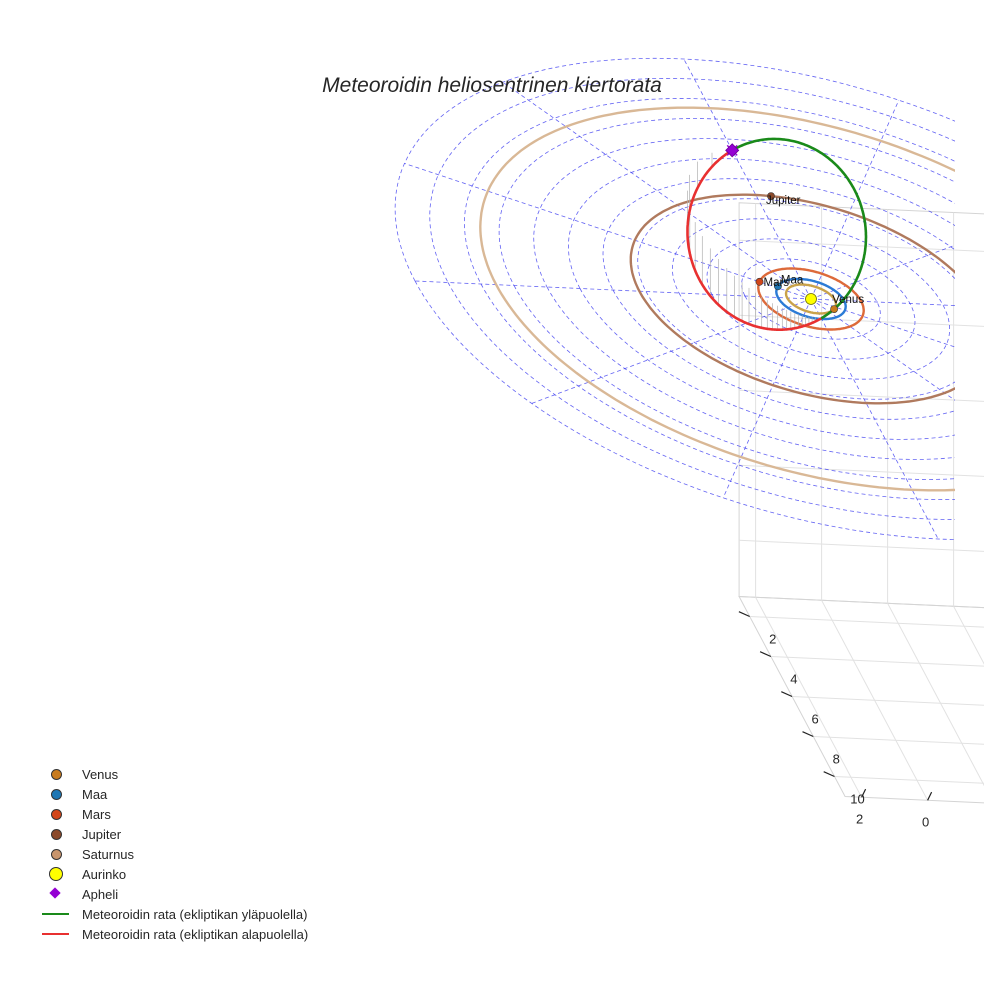 The height and width of the screenshot is (984, 984). Describe the element at coordinates (732, 150) in the screenshot. I see `aphelion-marker` at that location.